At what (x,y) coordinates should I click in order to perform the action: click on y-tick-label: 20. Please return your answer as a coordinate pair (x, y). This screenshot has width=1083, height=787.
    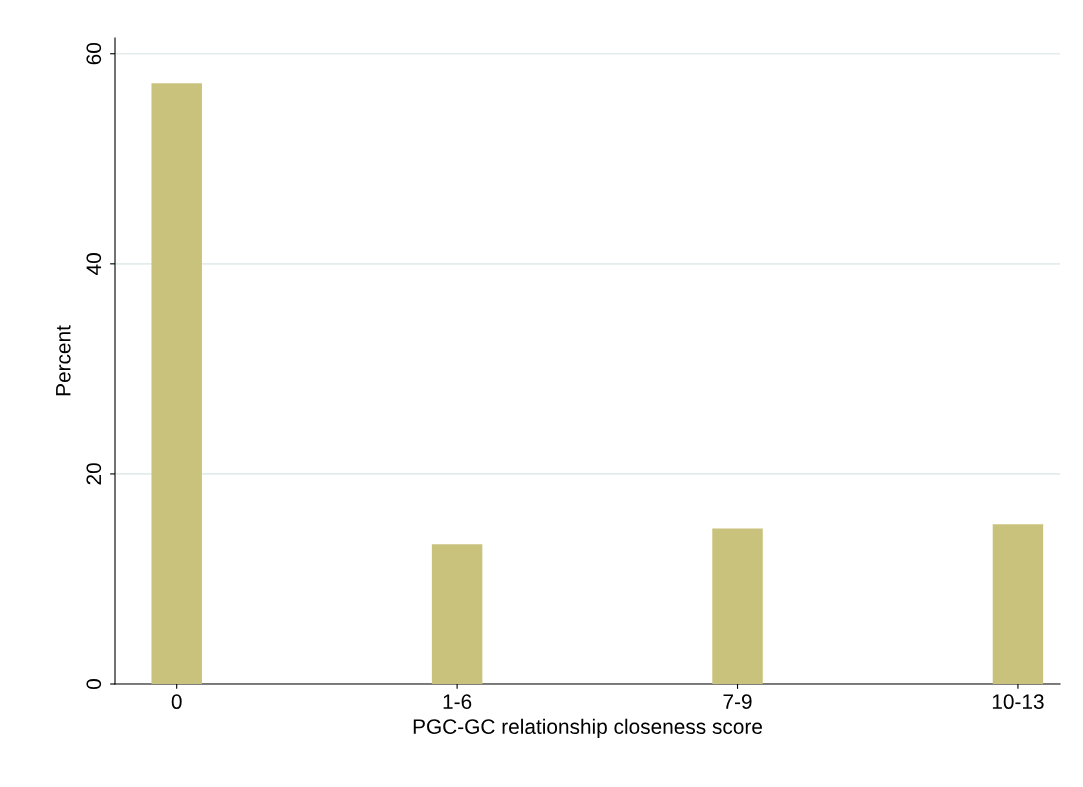
    Looking at the image, I should click on (94, 474).